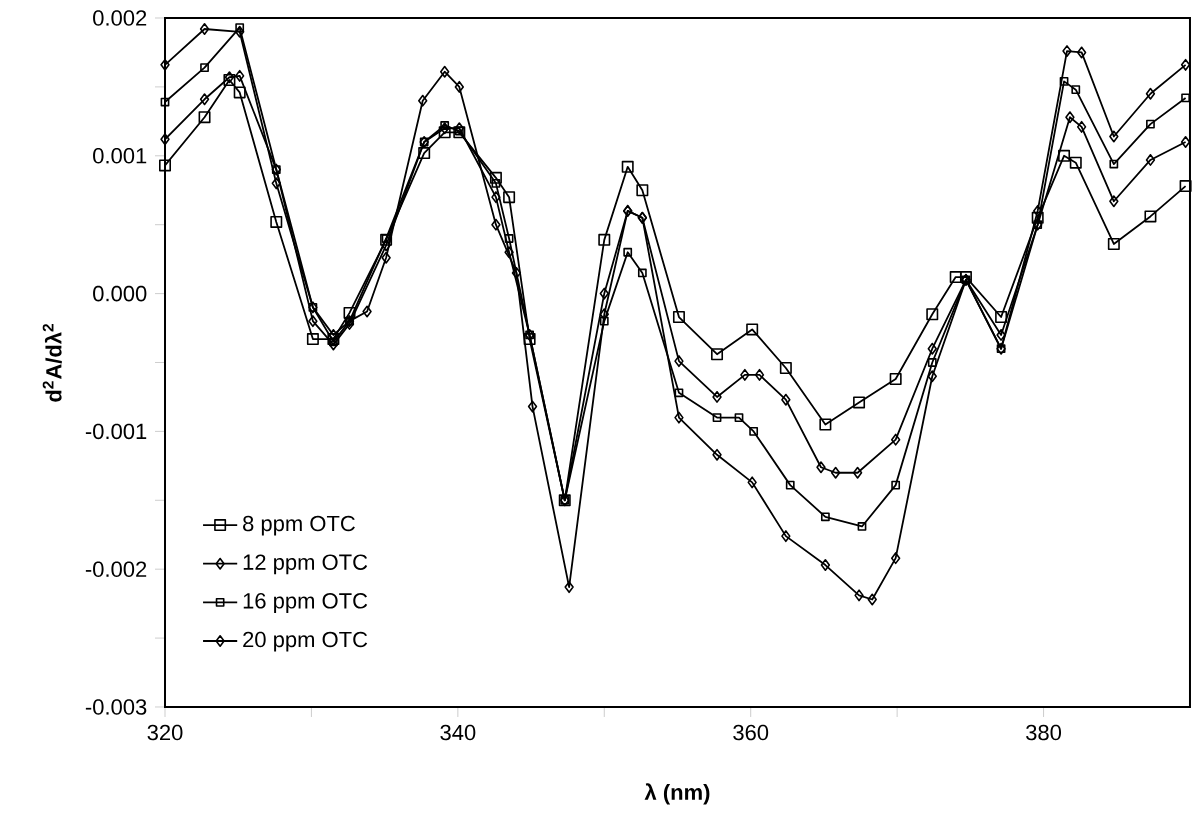  I want to click on legend-label: 12 ppm OTC, so click(305, 564).